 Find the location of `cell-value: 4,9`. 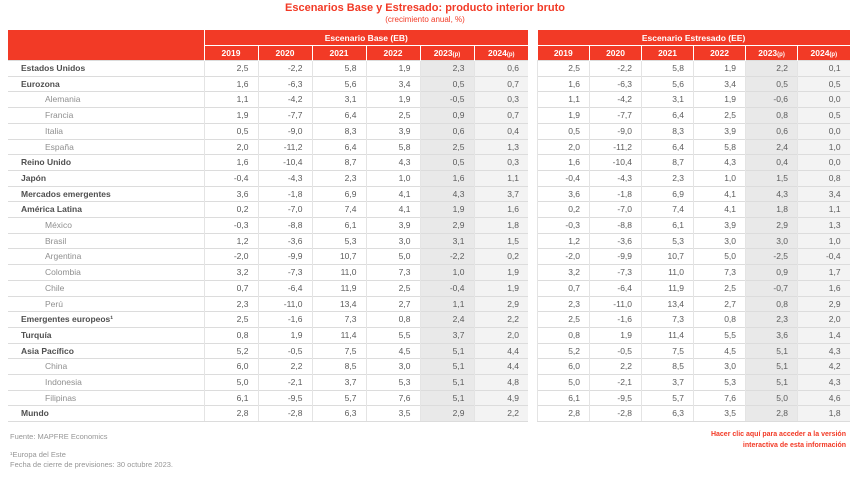

cell-value: 4,9 is located at coordinates (501, 397).